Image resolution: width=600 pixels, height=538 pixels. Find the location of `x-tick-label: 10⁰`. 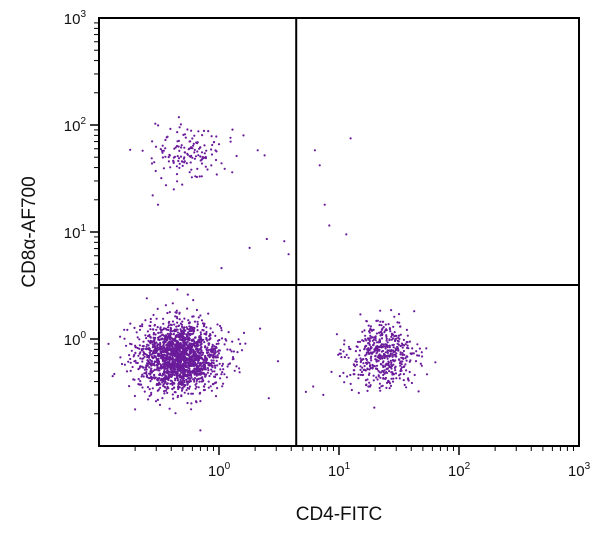

x-tick-label: 10⁰ is located at coordinates (219, 470).